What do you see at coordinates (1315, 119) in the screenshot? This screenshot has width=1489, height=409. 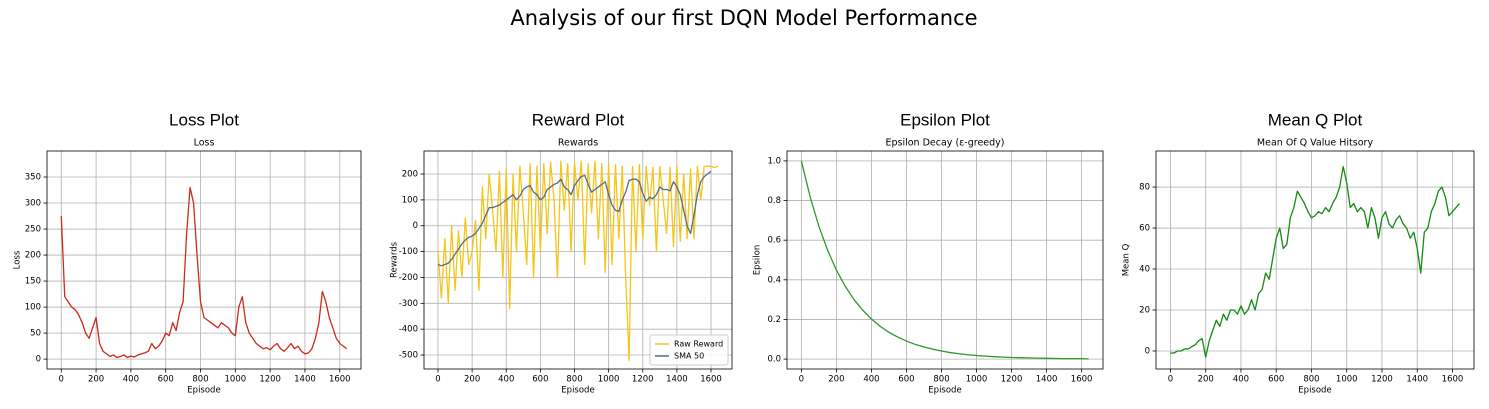 I see `panel-heading: Mean Q Plot` at bounding box center [1315, 119].